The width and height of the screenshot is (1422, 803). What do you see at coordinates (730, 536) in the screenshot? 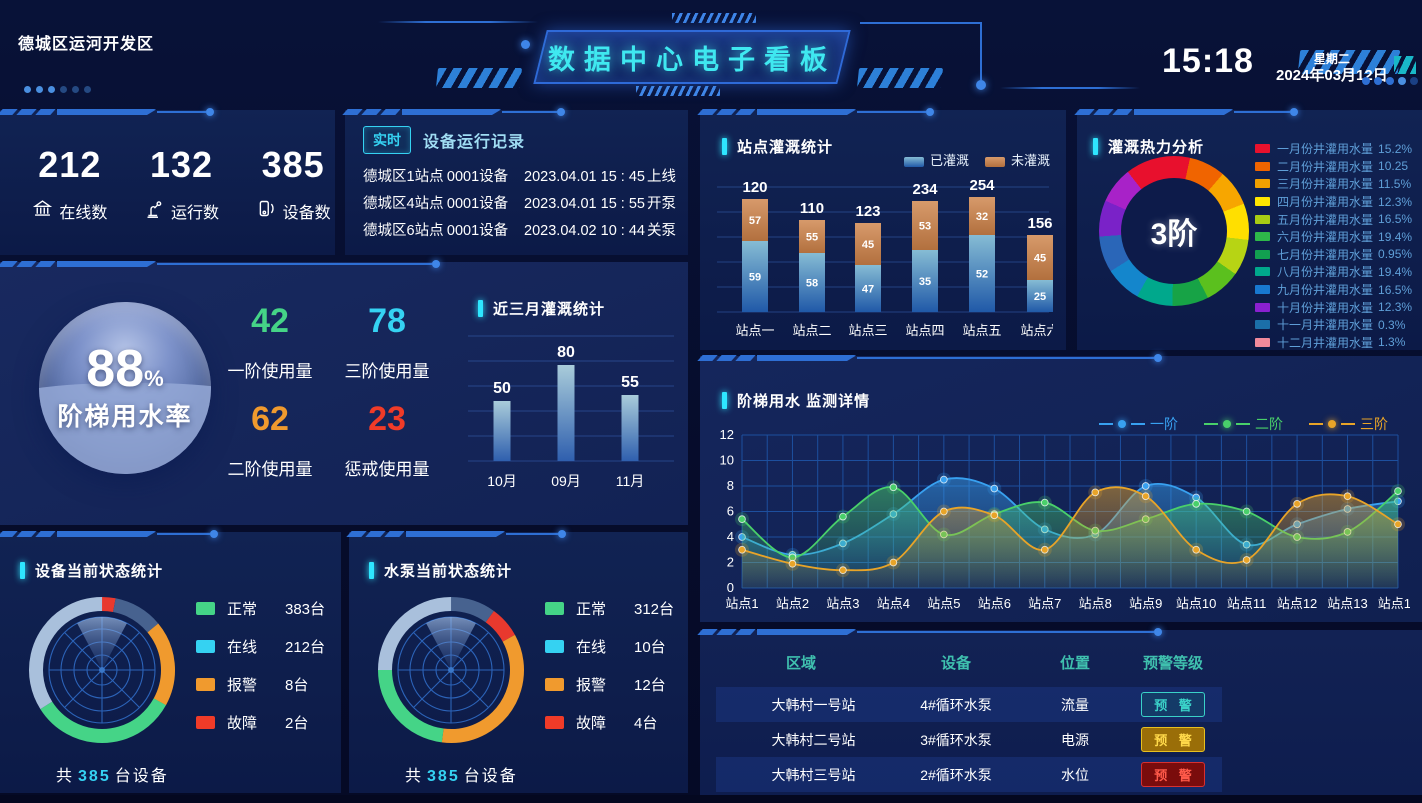
I see `svg-text: 4` at bounding box center [730, 536].